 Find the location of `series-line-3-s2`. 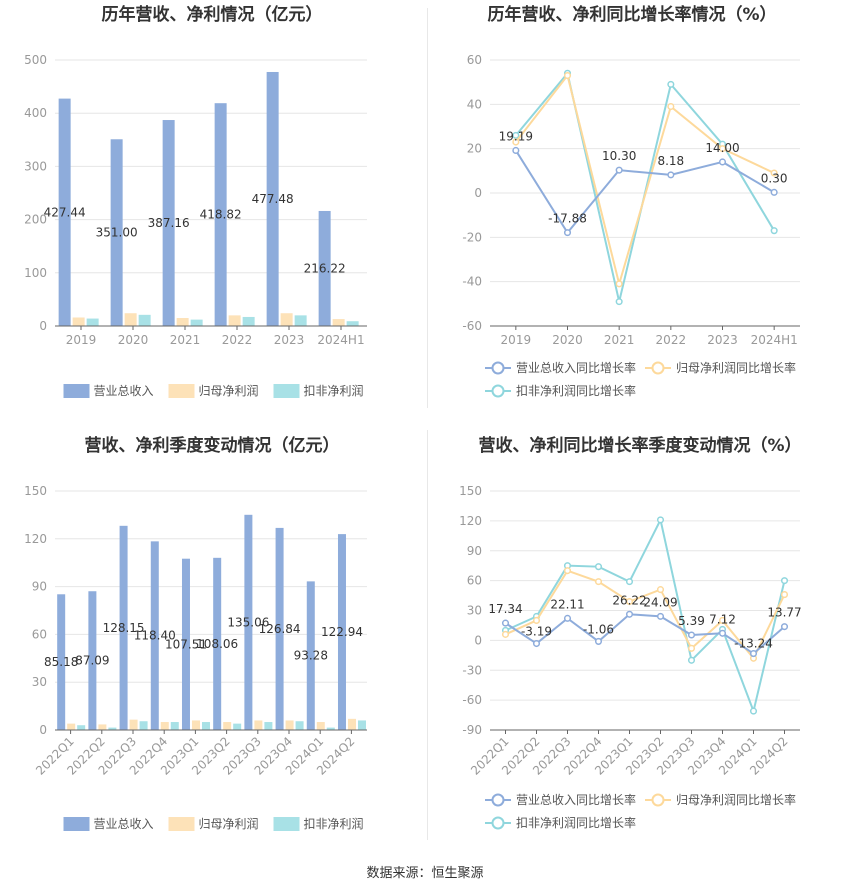

series-line-3-s2 is located at coordinates (645, 615).